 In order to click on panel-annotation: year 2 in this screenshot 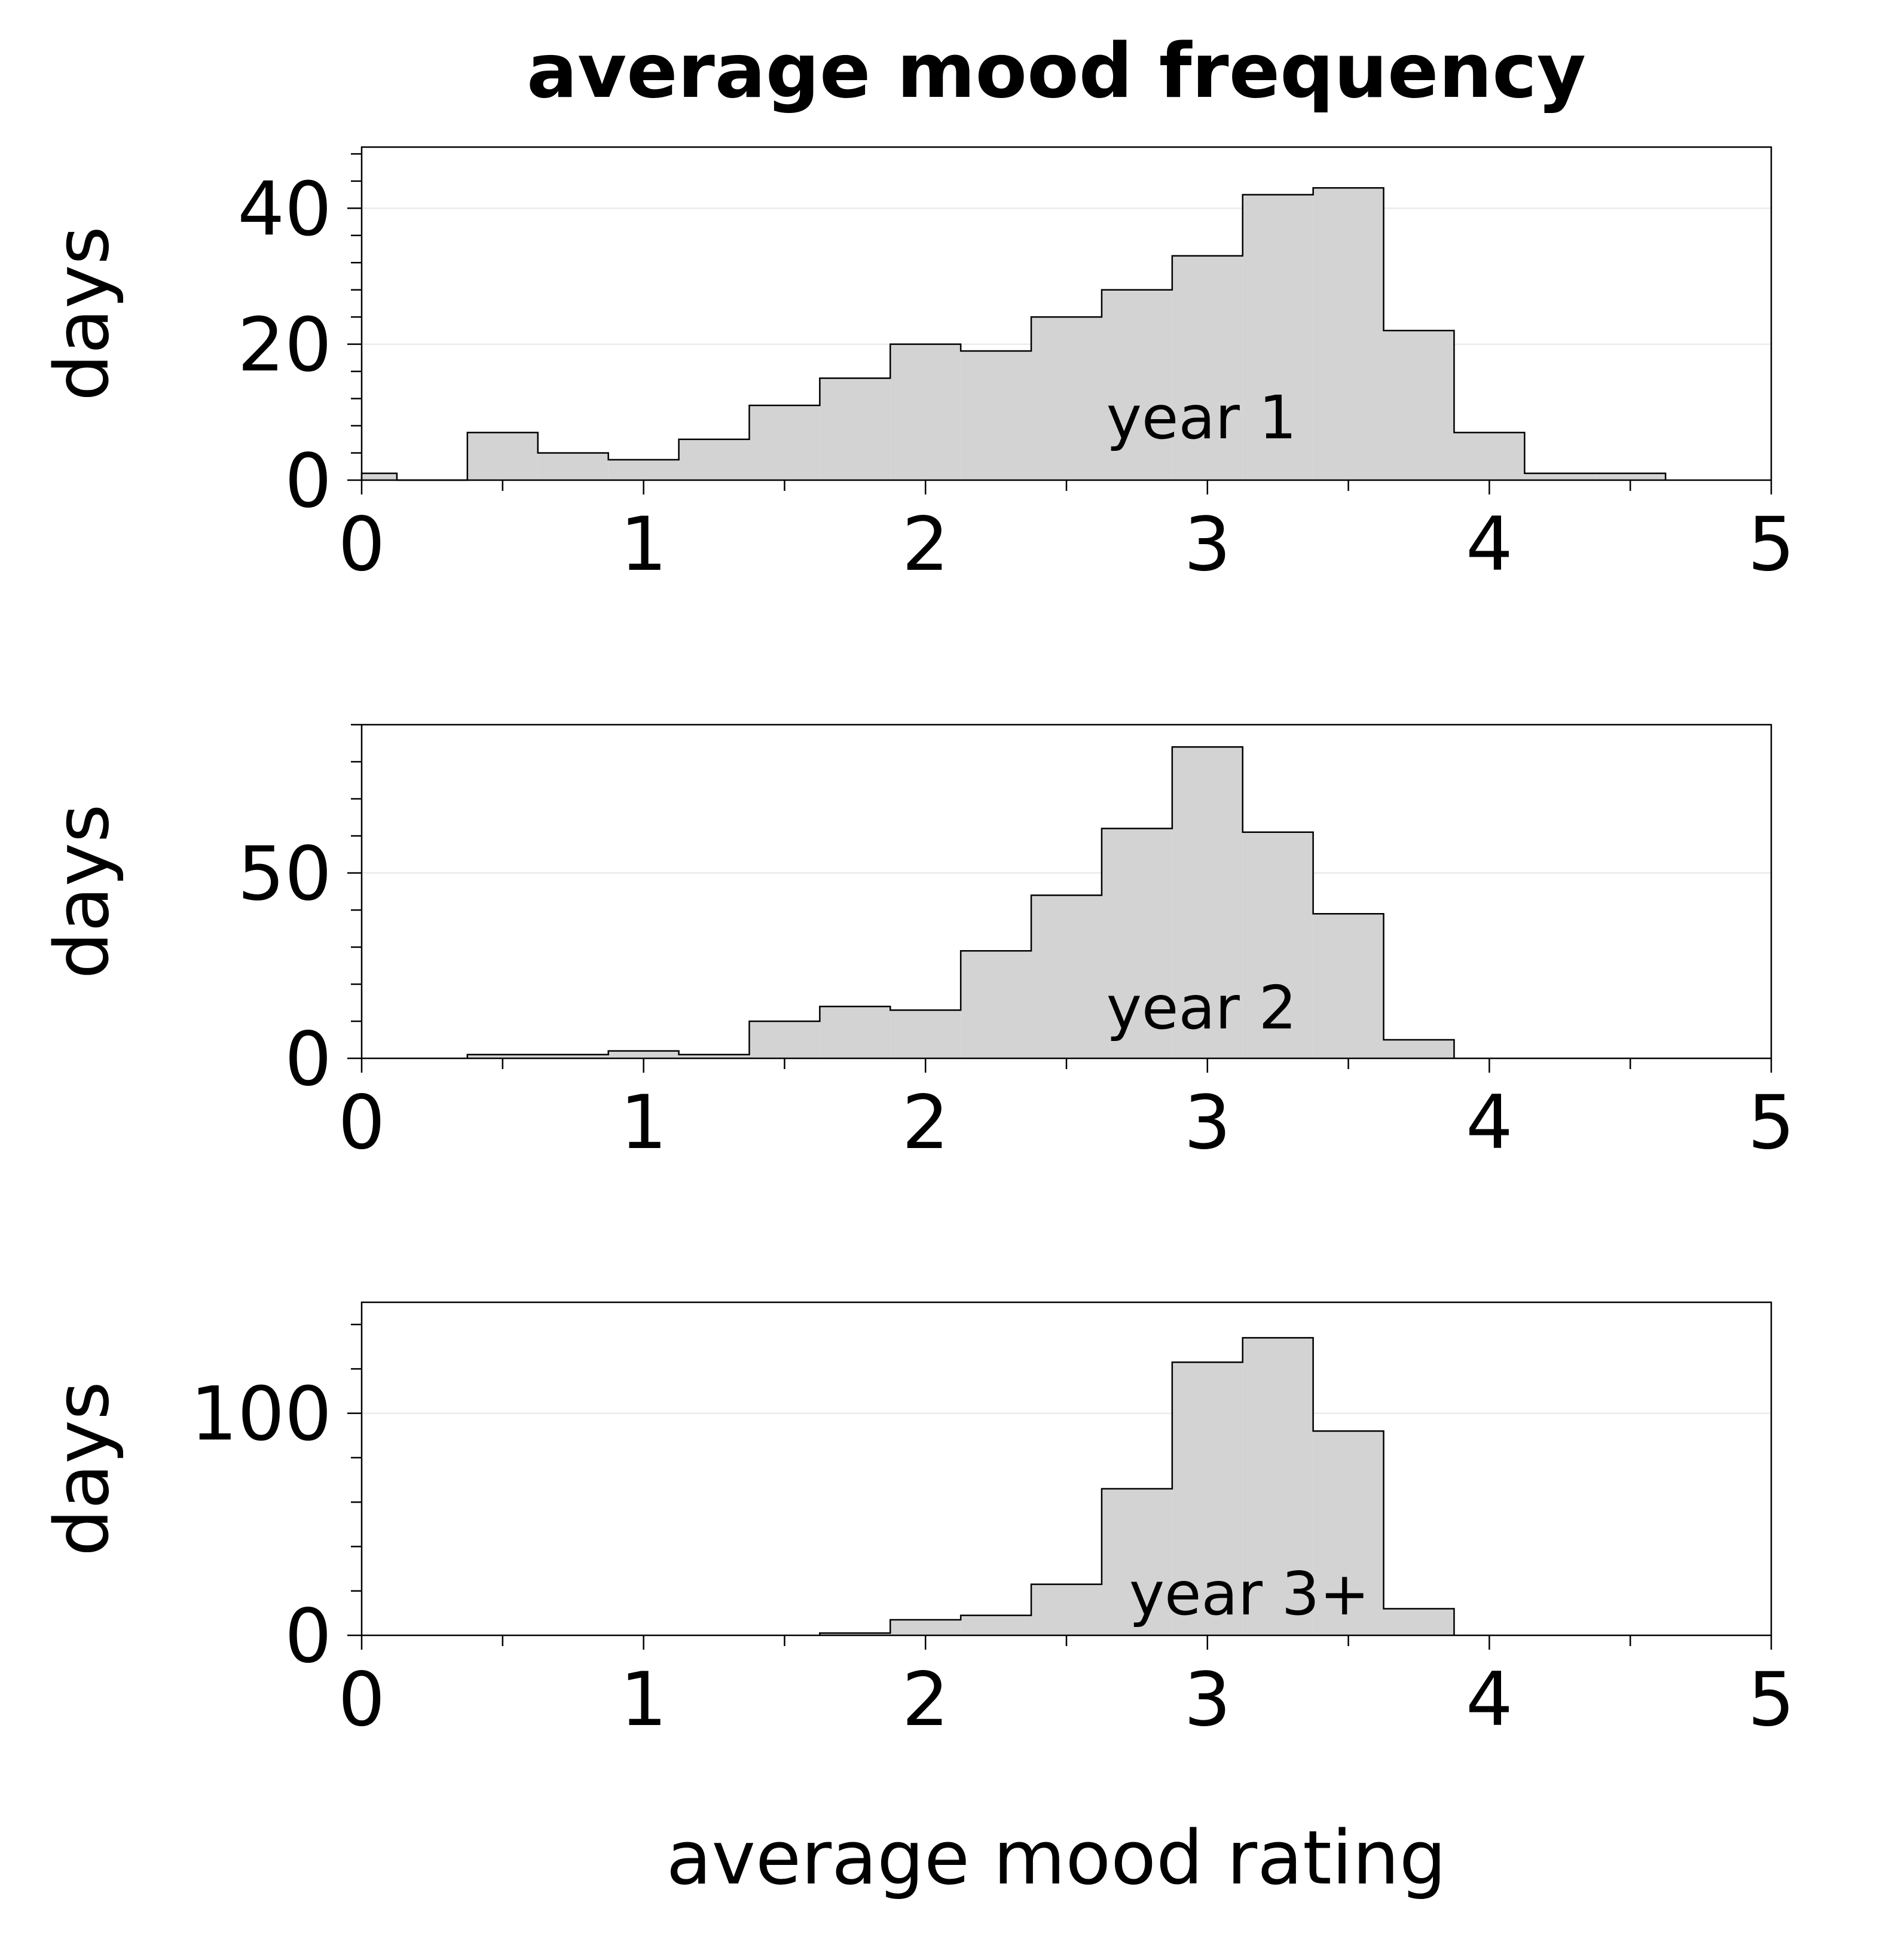, I will do `click(1202, 1008)`.